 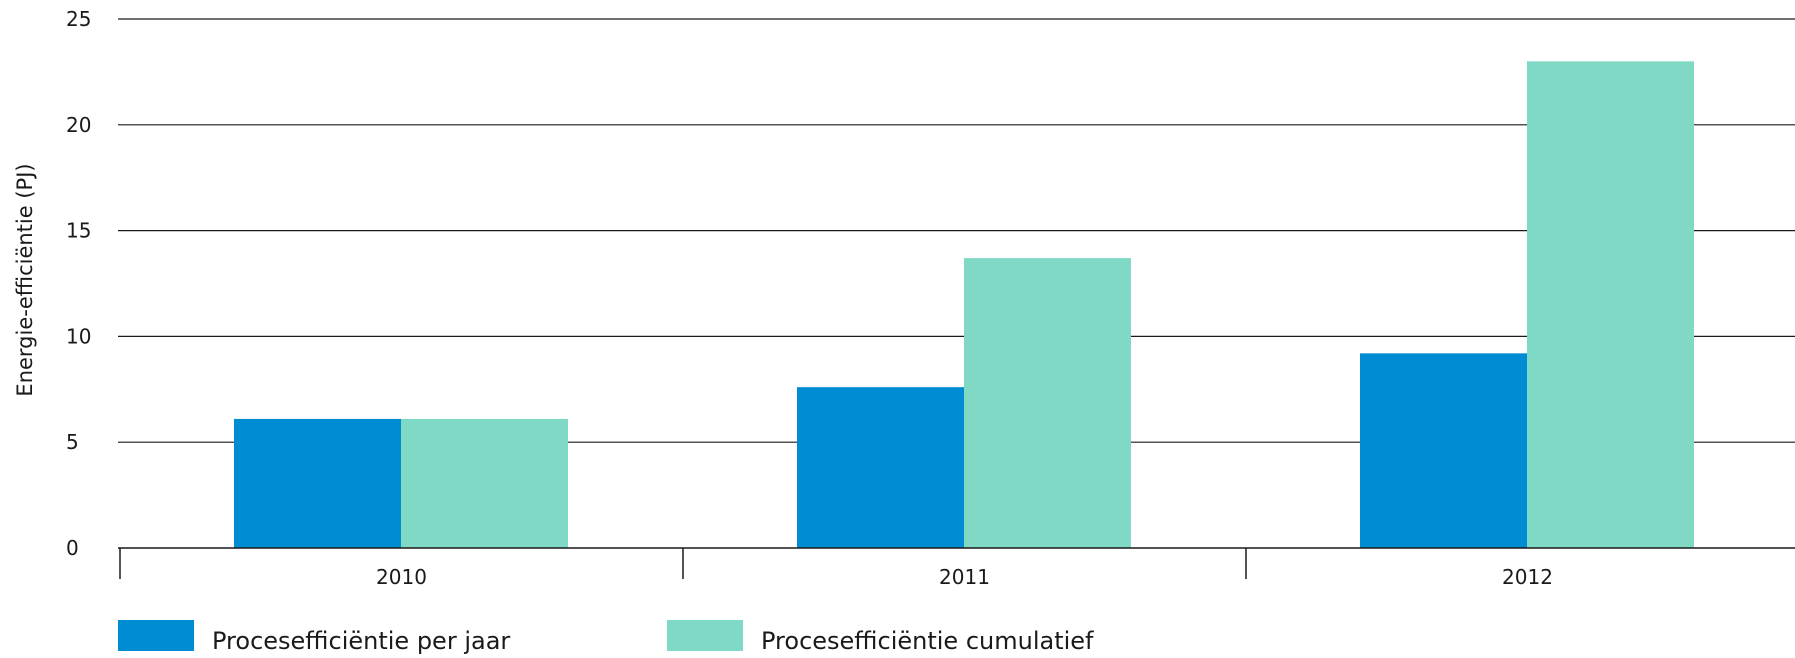 I want to click on legend-label-series-1: Procesefficiëntie per jaar, so click(x=361, y=640).